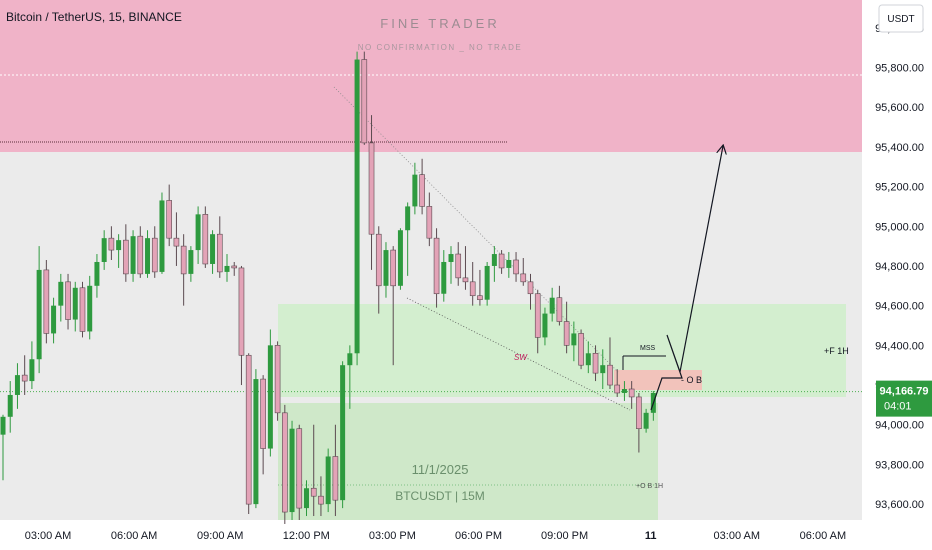 Image resolution: width=932 pixels, height=550 pixels. I want to click on time-axis-background, so click(431, 535).